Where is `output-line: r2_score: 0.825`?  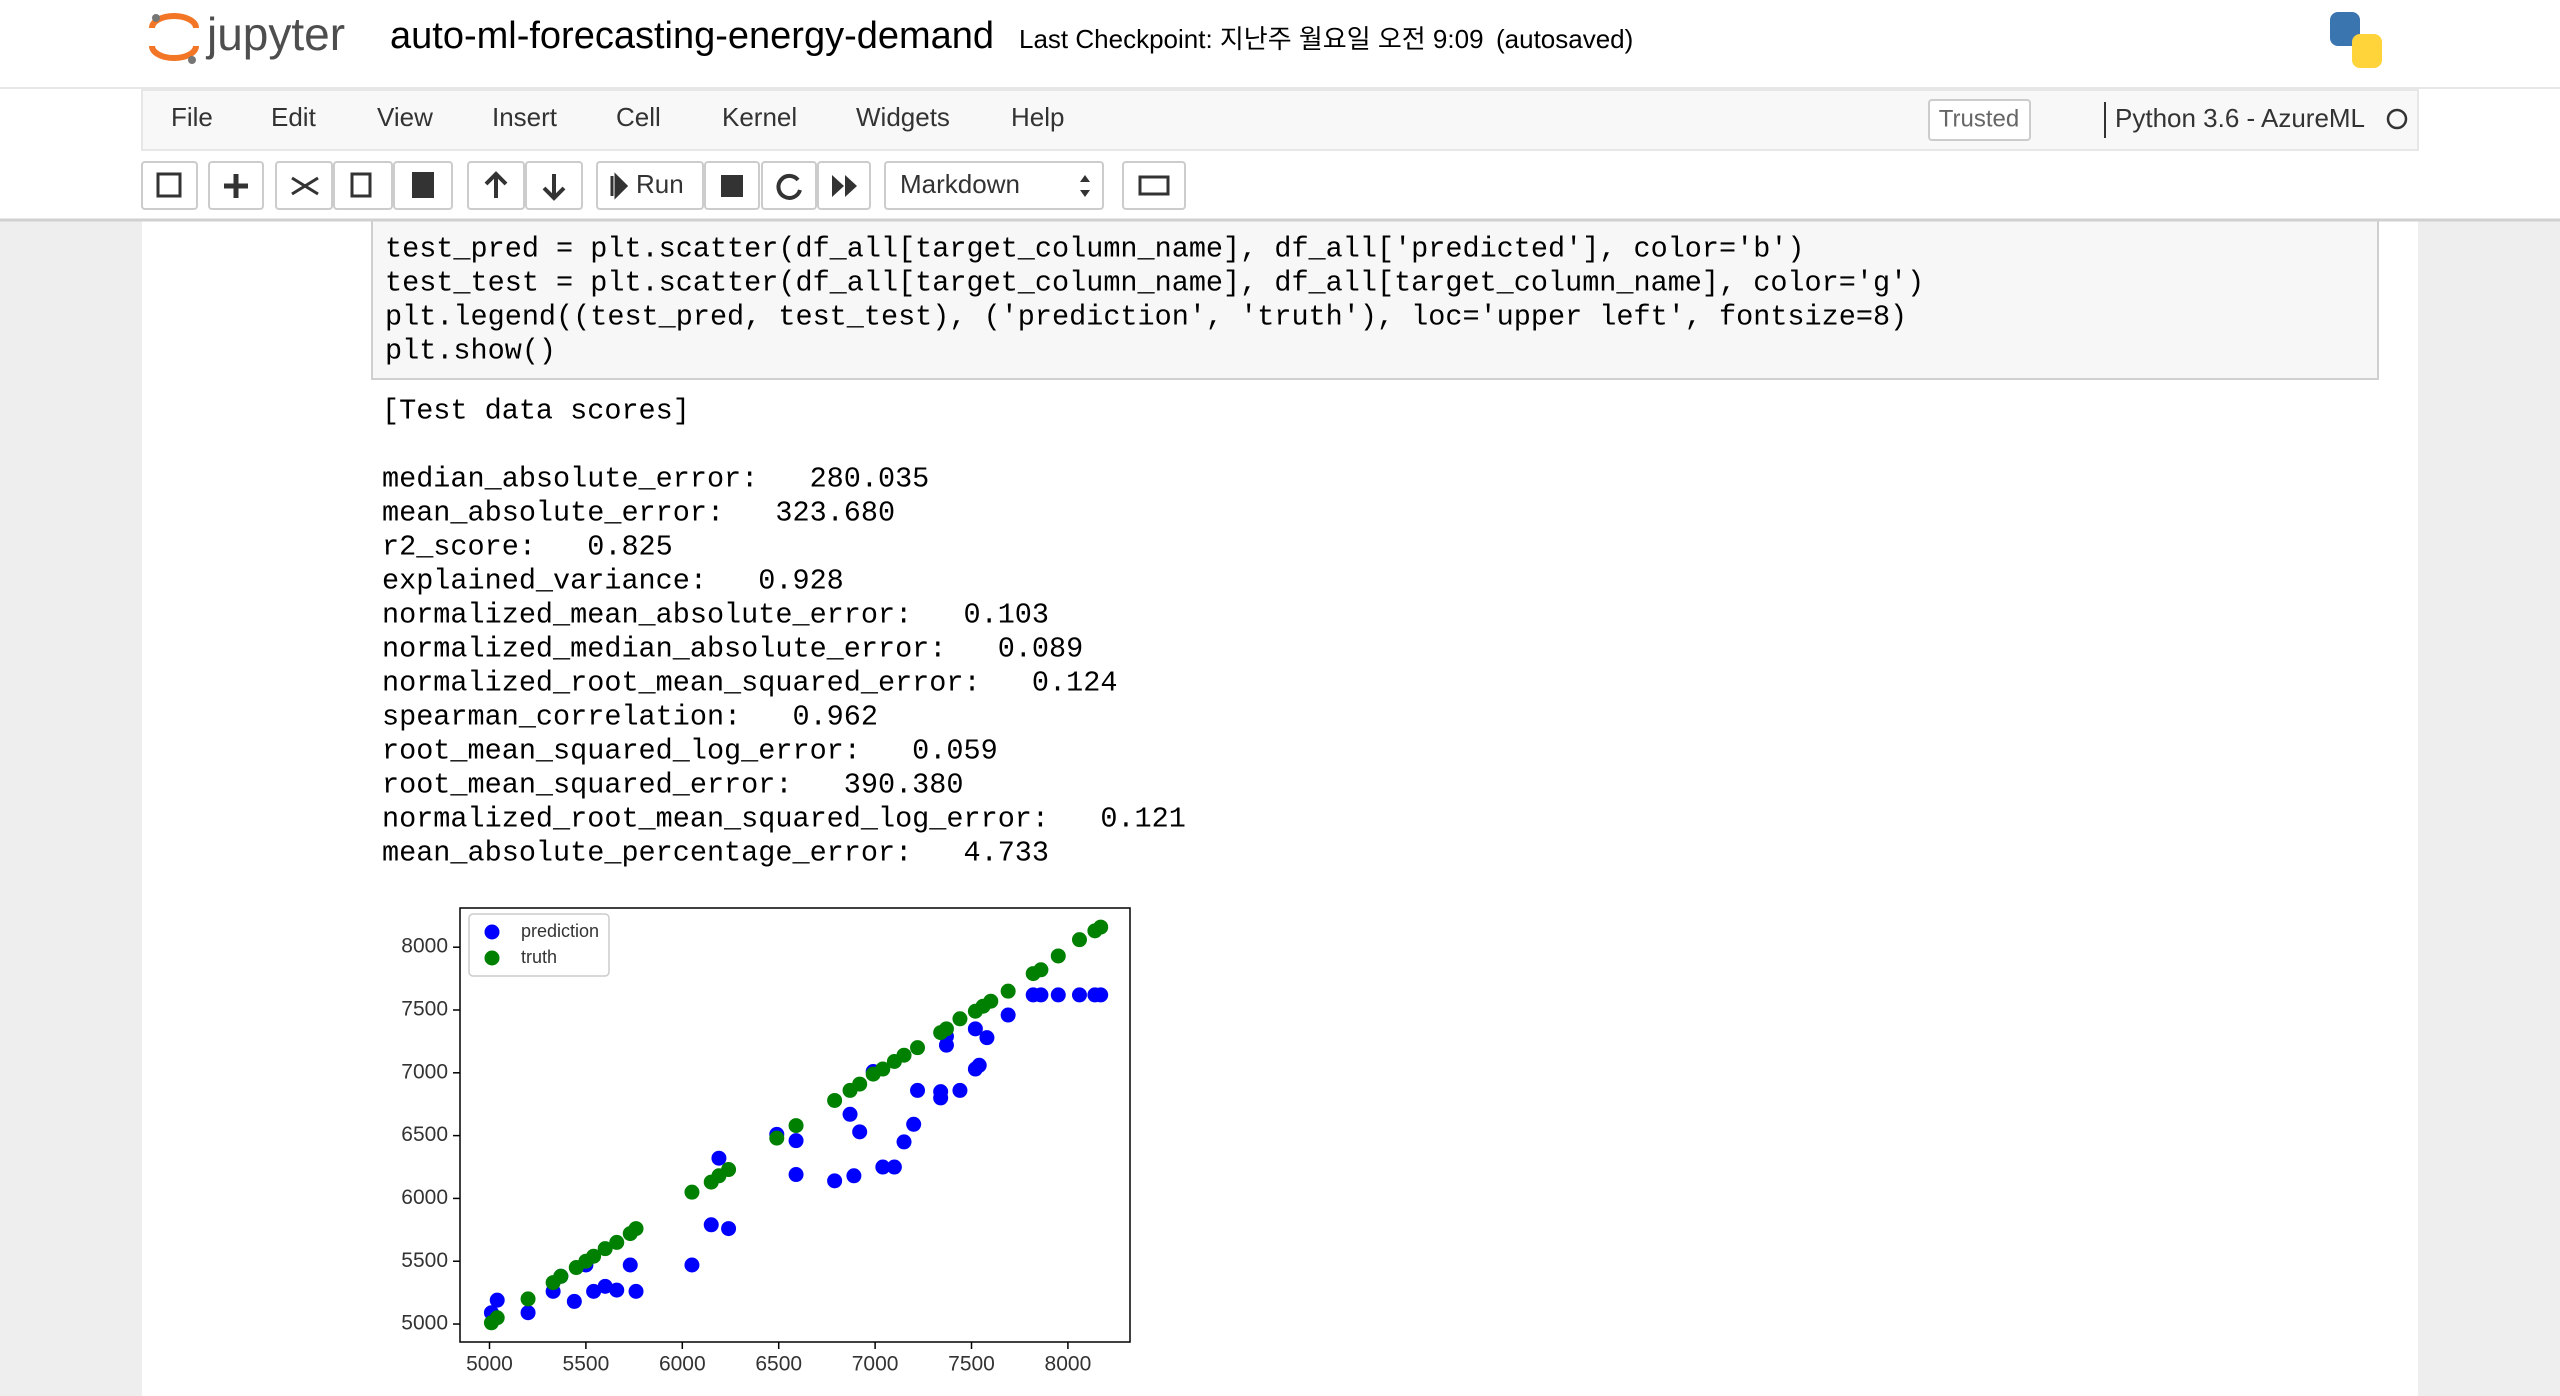
output-line: r2_score: 0.825 is located at coordinates (527, 547).